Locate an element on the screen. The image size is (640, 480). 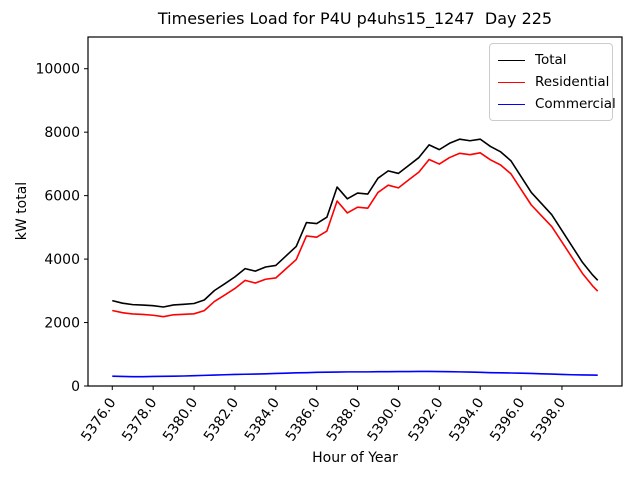
legend-label-total: Total is located at coordinates (551, 60).